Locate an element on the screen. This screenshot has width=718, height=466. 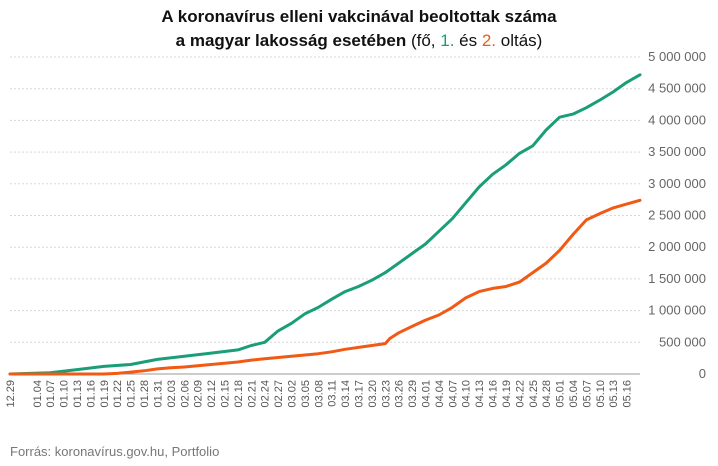
y-tick-label: 4 500 000 is located at coordinates (677, 88).